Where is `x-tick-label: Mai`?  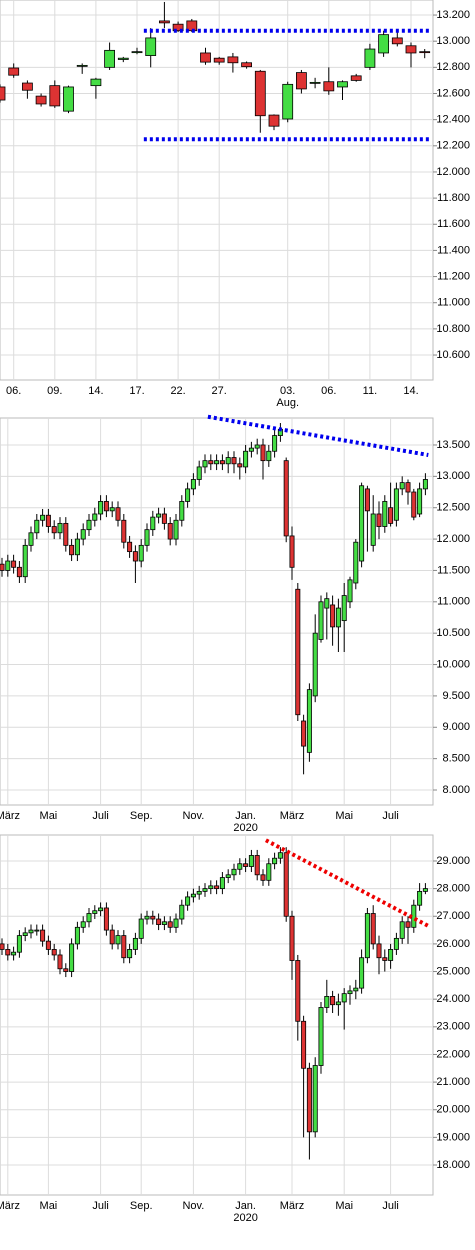
x-tick-label: Mai is located at coordinates (344, 816).